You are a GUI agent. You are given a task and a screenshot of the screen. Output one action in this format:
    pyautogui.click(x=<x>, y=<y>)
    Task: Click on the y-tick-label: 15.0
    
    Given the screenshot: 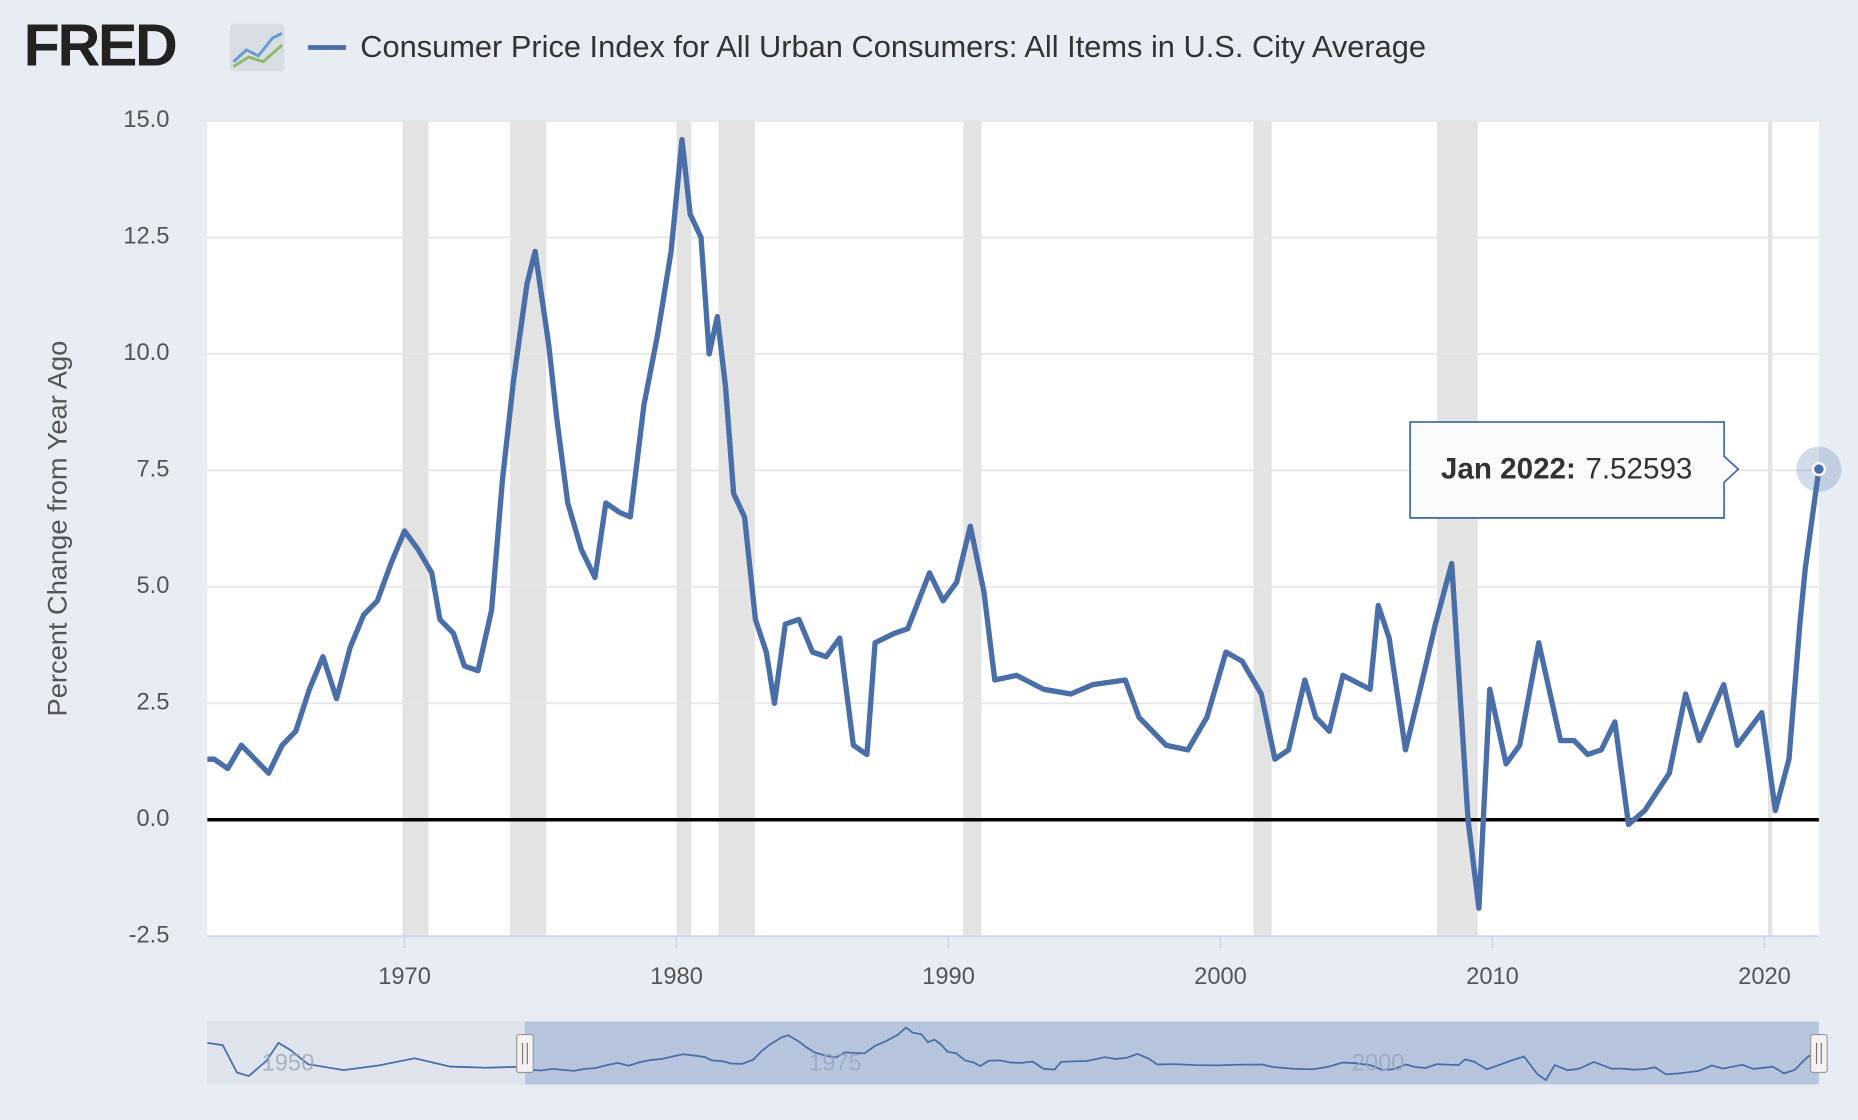 What is the action you would take?
    pyautogui.click(x=146, y=120)
    